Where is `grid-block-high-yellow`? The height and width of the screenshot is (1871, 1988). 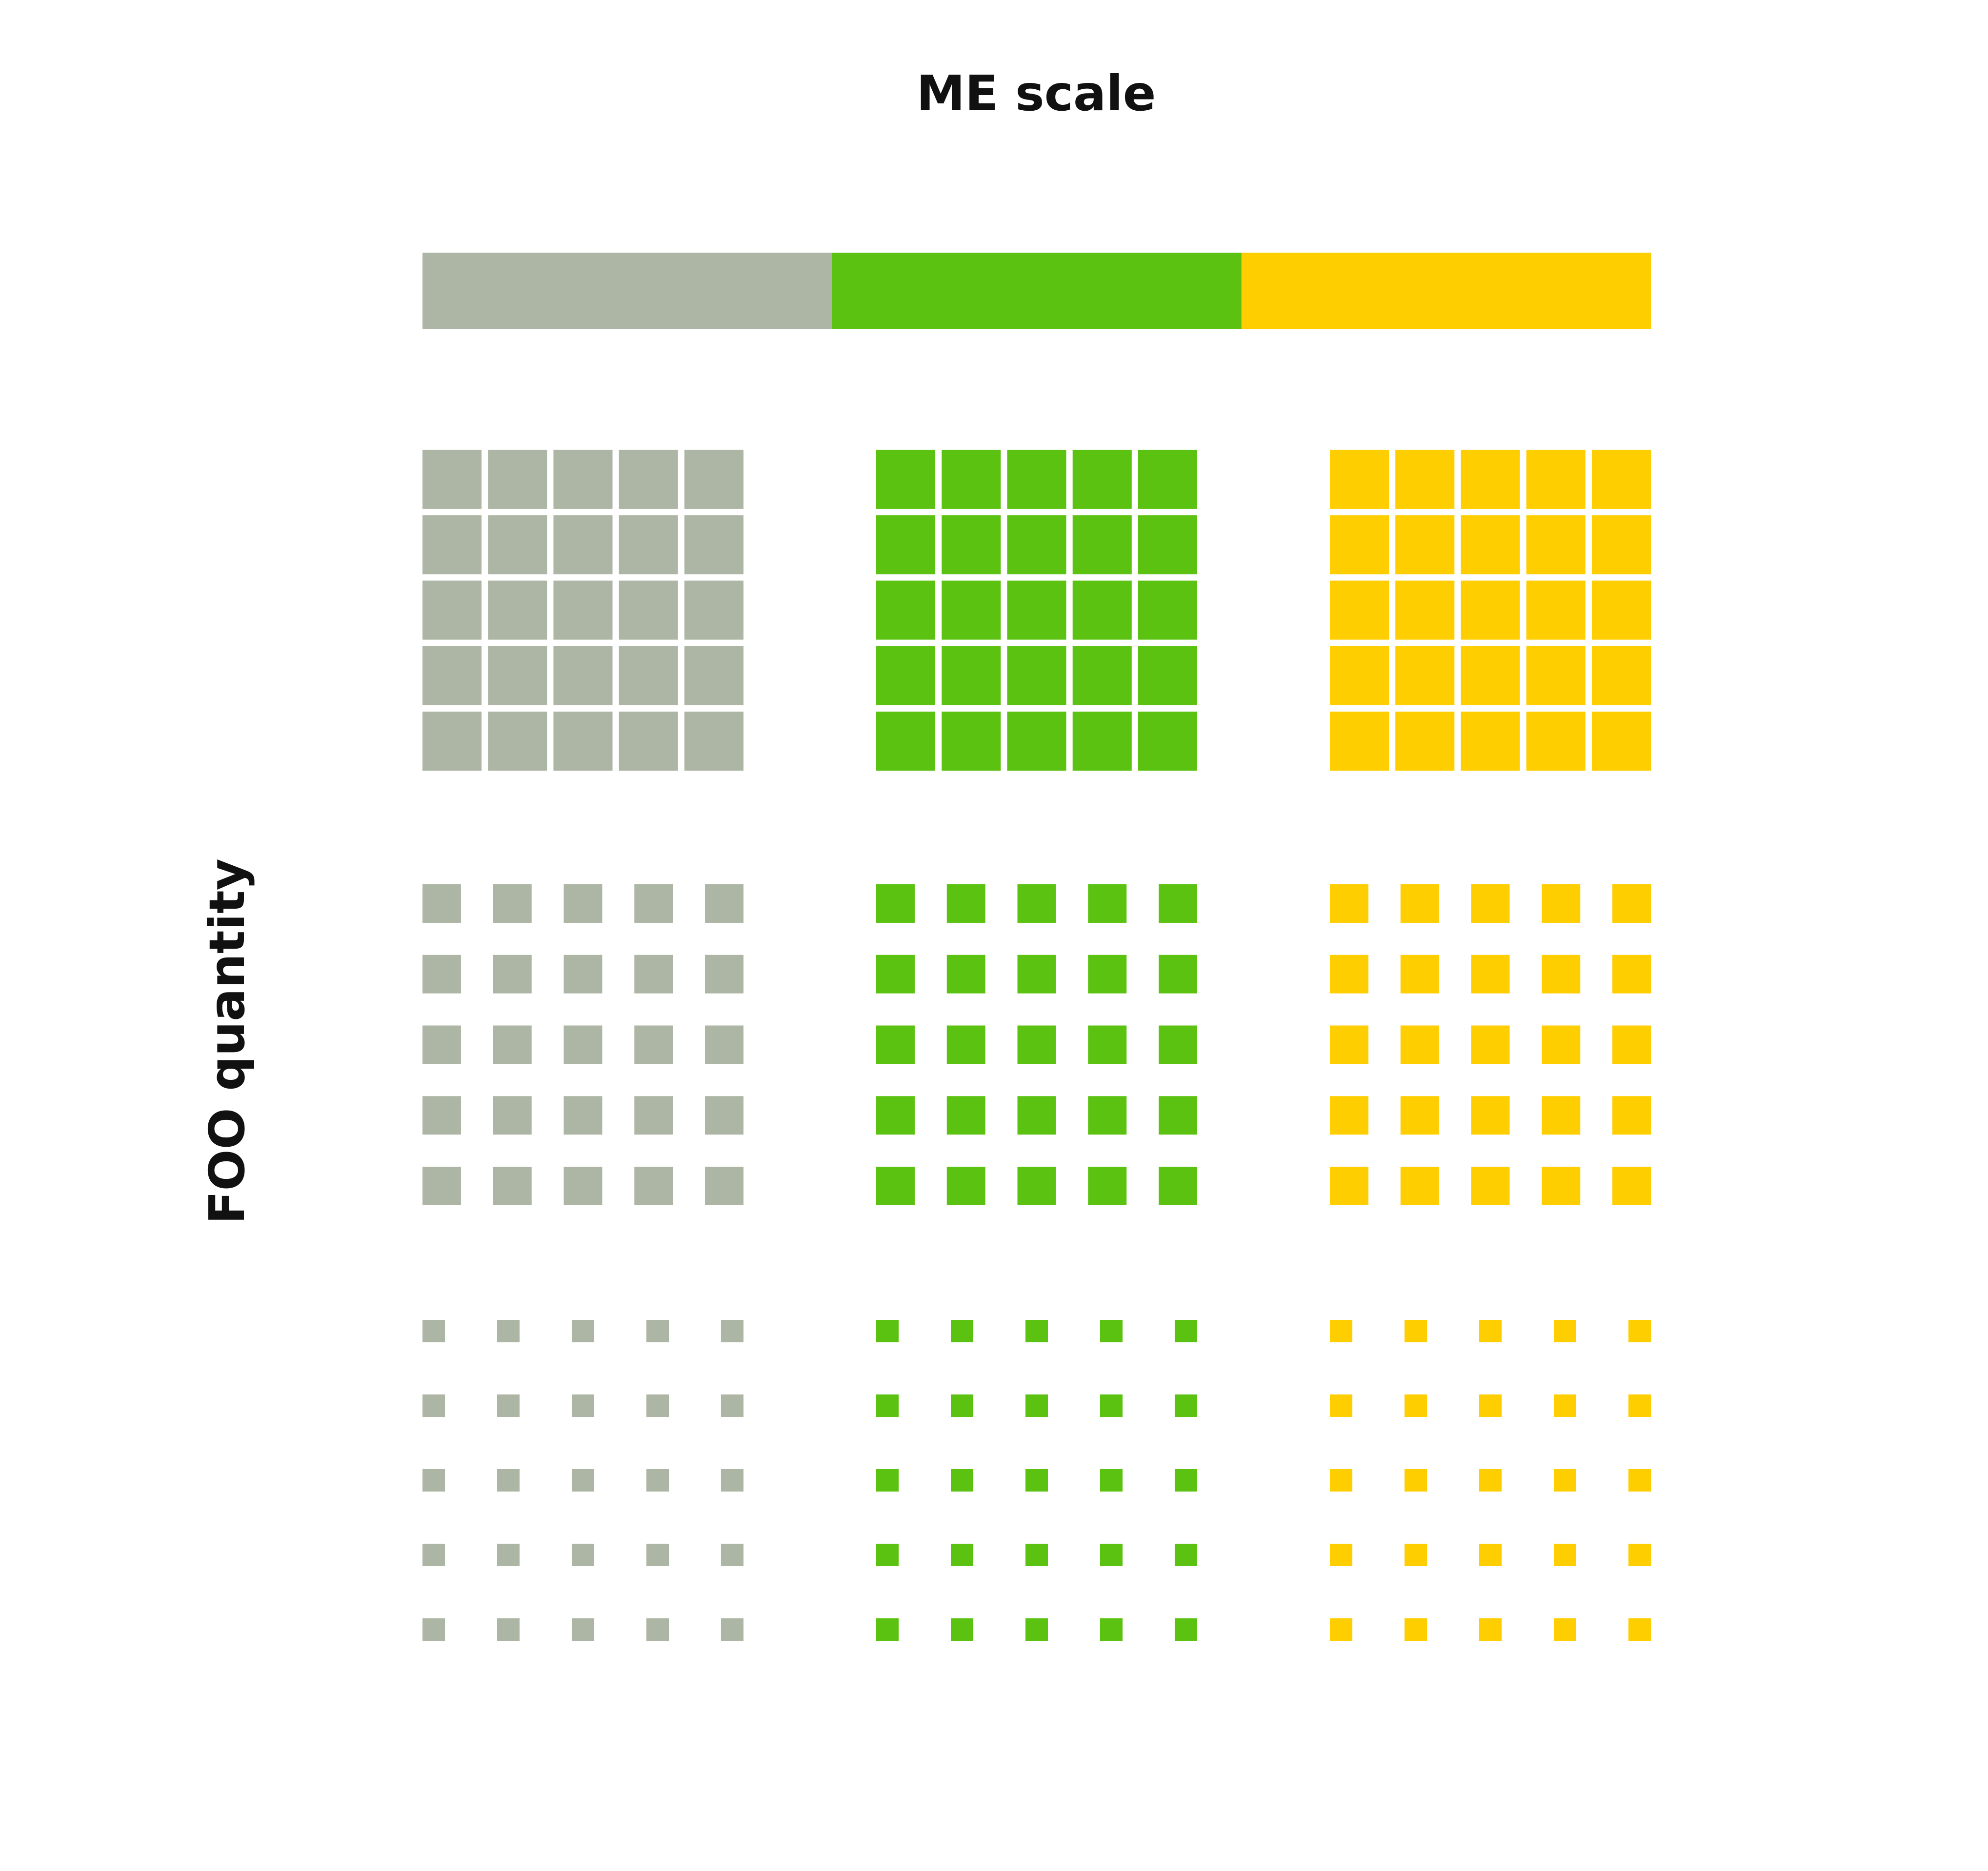
grid-block-high-yellow is located at coordinates (1490, 610).